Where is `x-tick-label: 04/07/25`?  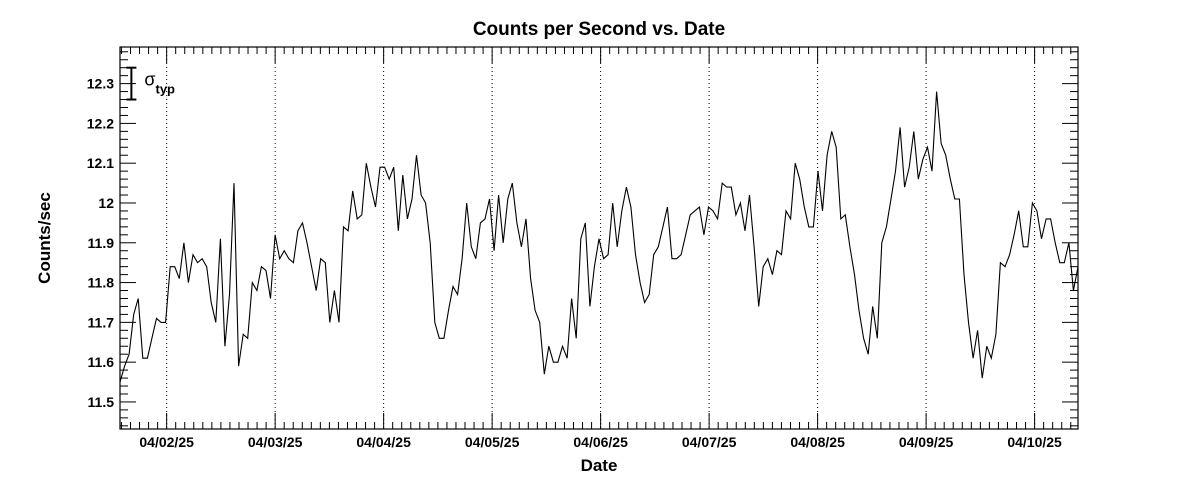 x-tick-label: 04/07/25 is located at coordinates (709, 442).